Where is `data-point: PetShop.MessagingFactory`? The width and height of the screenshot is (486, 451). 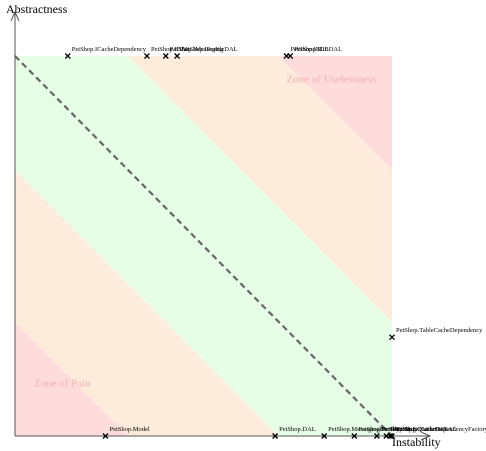
data-point: PetShop.MessagingFactory is located at coordinates (360, 432).